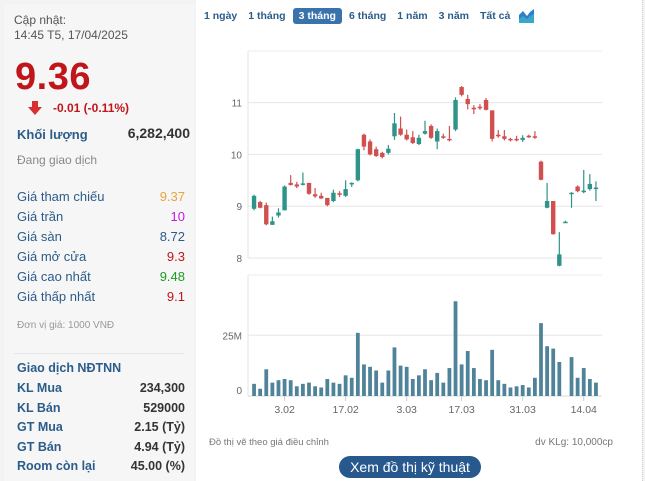  Describe the element at coordinates (269, 442) in the screenshot. I see `adjusted-price-note: Đồ thị vẽ theo giá điều chỉnh` at that location.